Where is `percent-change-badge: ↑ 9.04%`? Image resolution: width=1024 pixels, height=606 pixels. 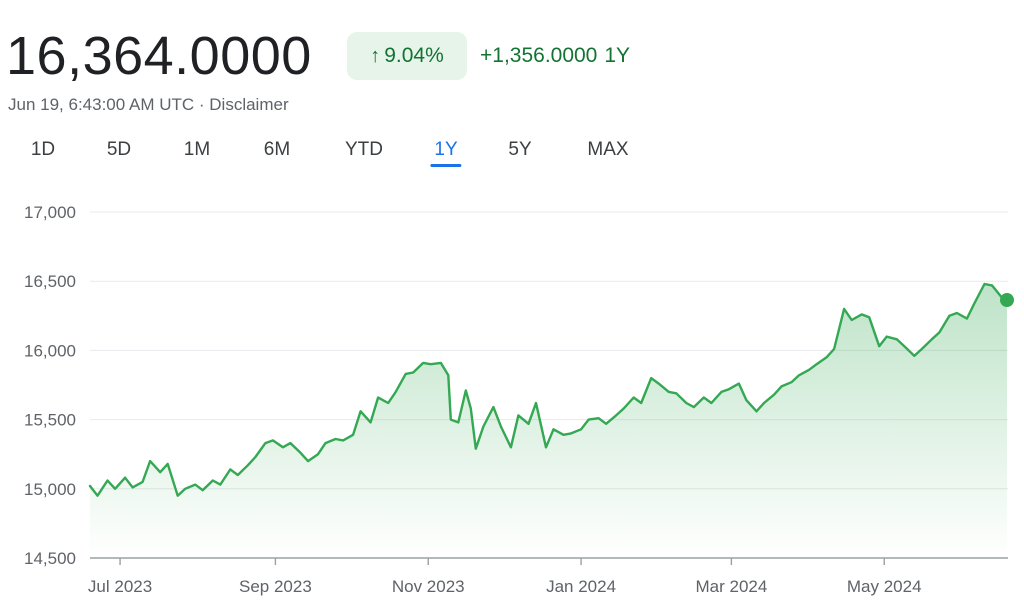 percent-change-badge: ↑ 9.04% is located at coordinates (407, 56).